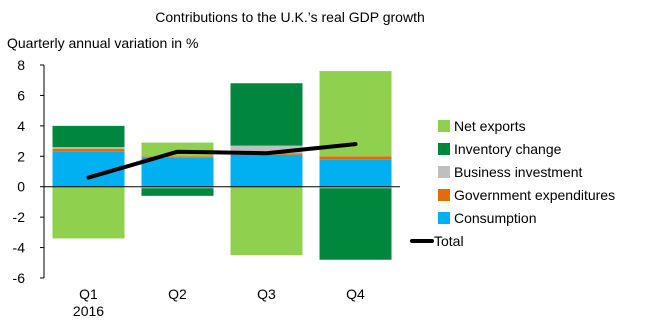 The image size is (652, 320). What do you see at coordinates (534, 195) in the screenshot?
I see `legend-label-government-expenditures: Government expenditures` at bounding box center [534, 195].